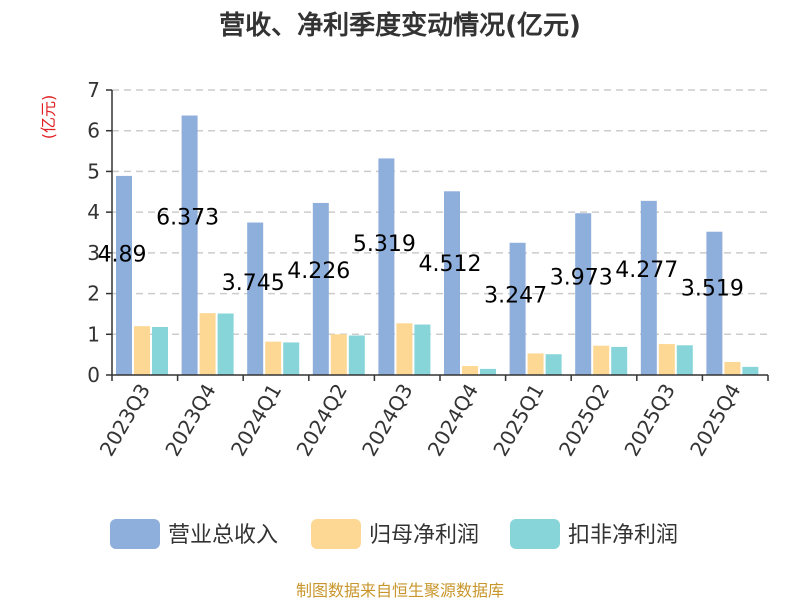 This screenshot has height=600, width=800. What do you see at coordinates (125, 420) in the screenshot?
I see `x-tick-label: 2023Q3` at bounding box center [125, 420].